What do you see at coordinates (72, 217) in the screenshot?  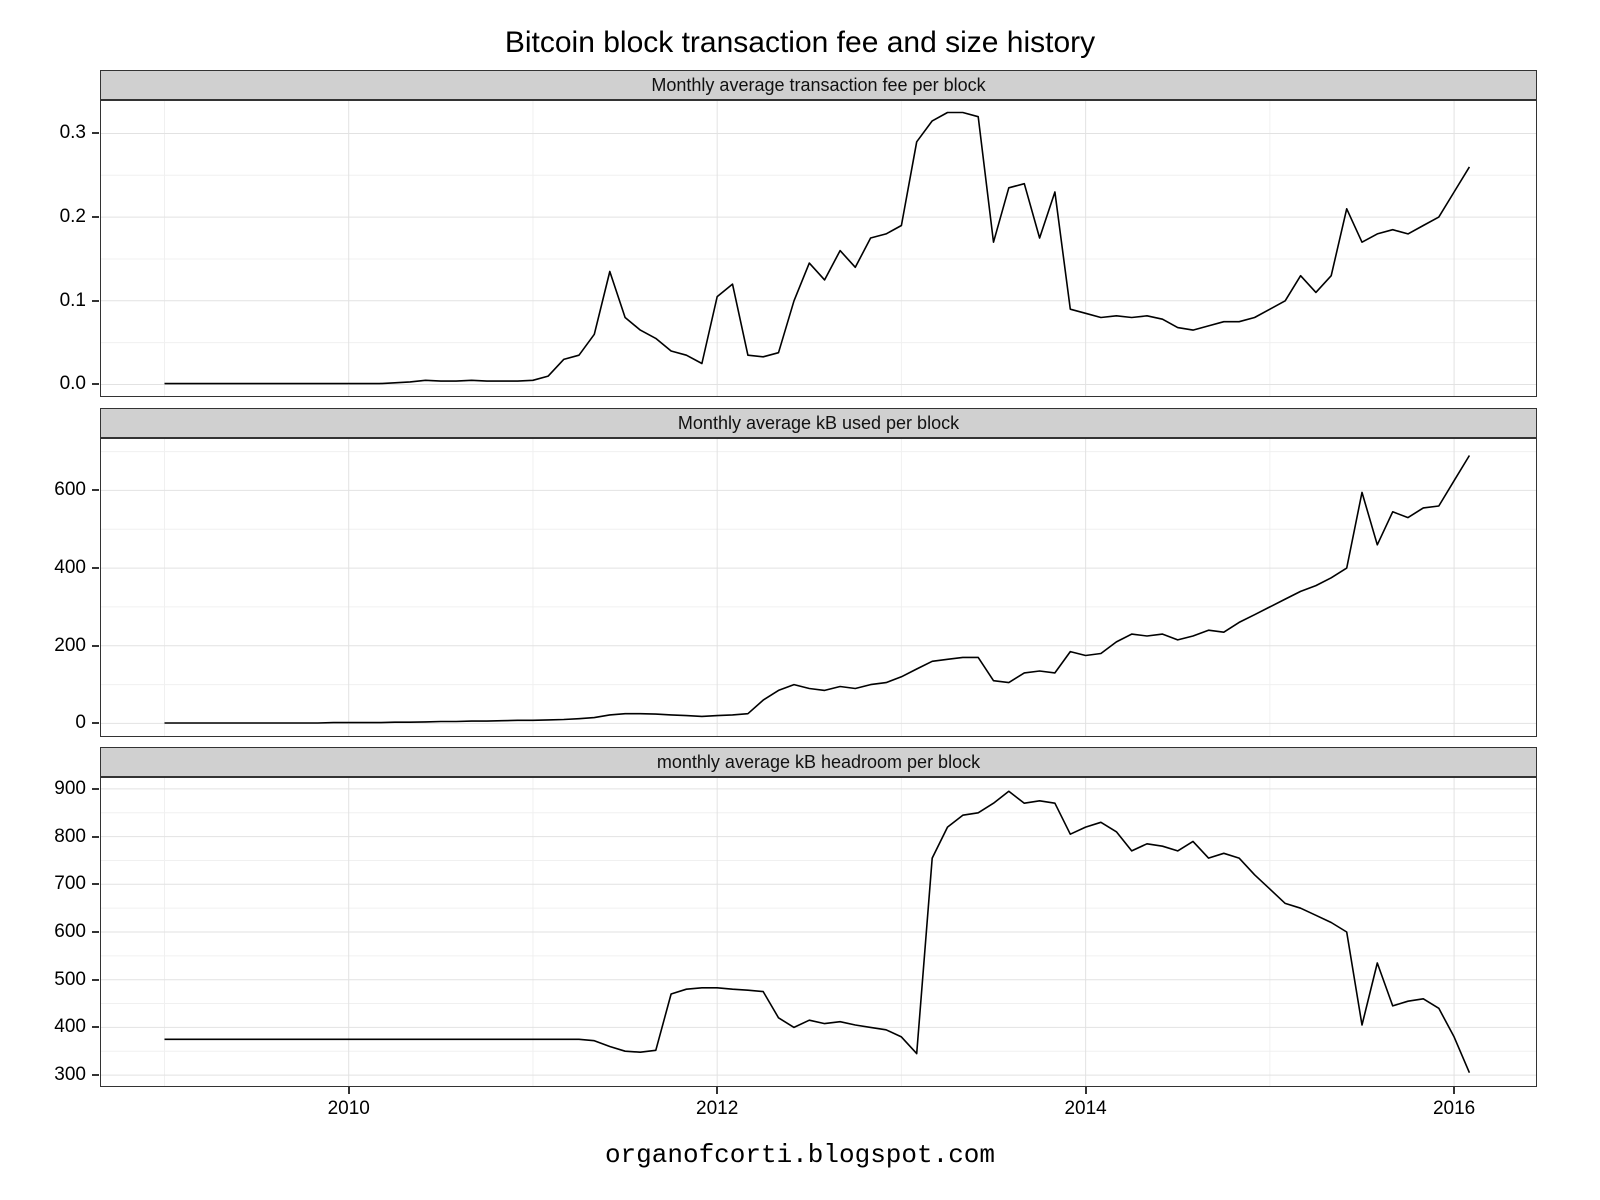 I see `y-tick-label: 0.2` at bounding box center [72, 217].